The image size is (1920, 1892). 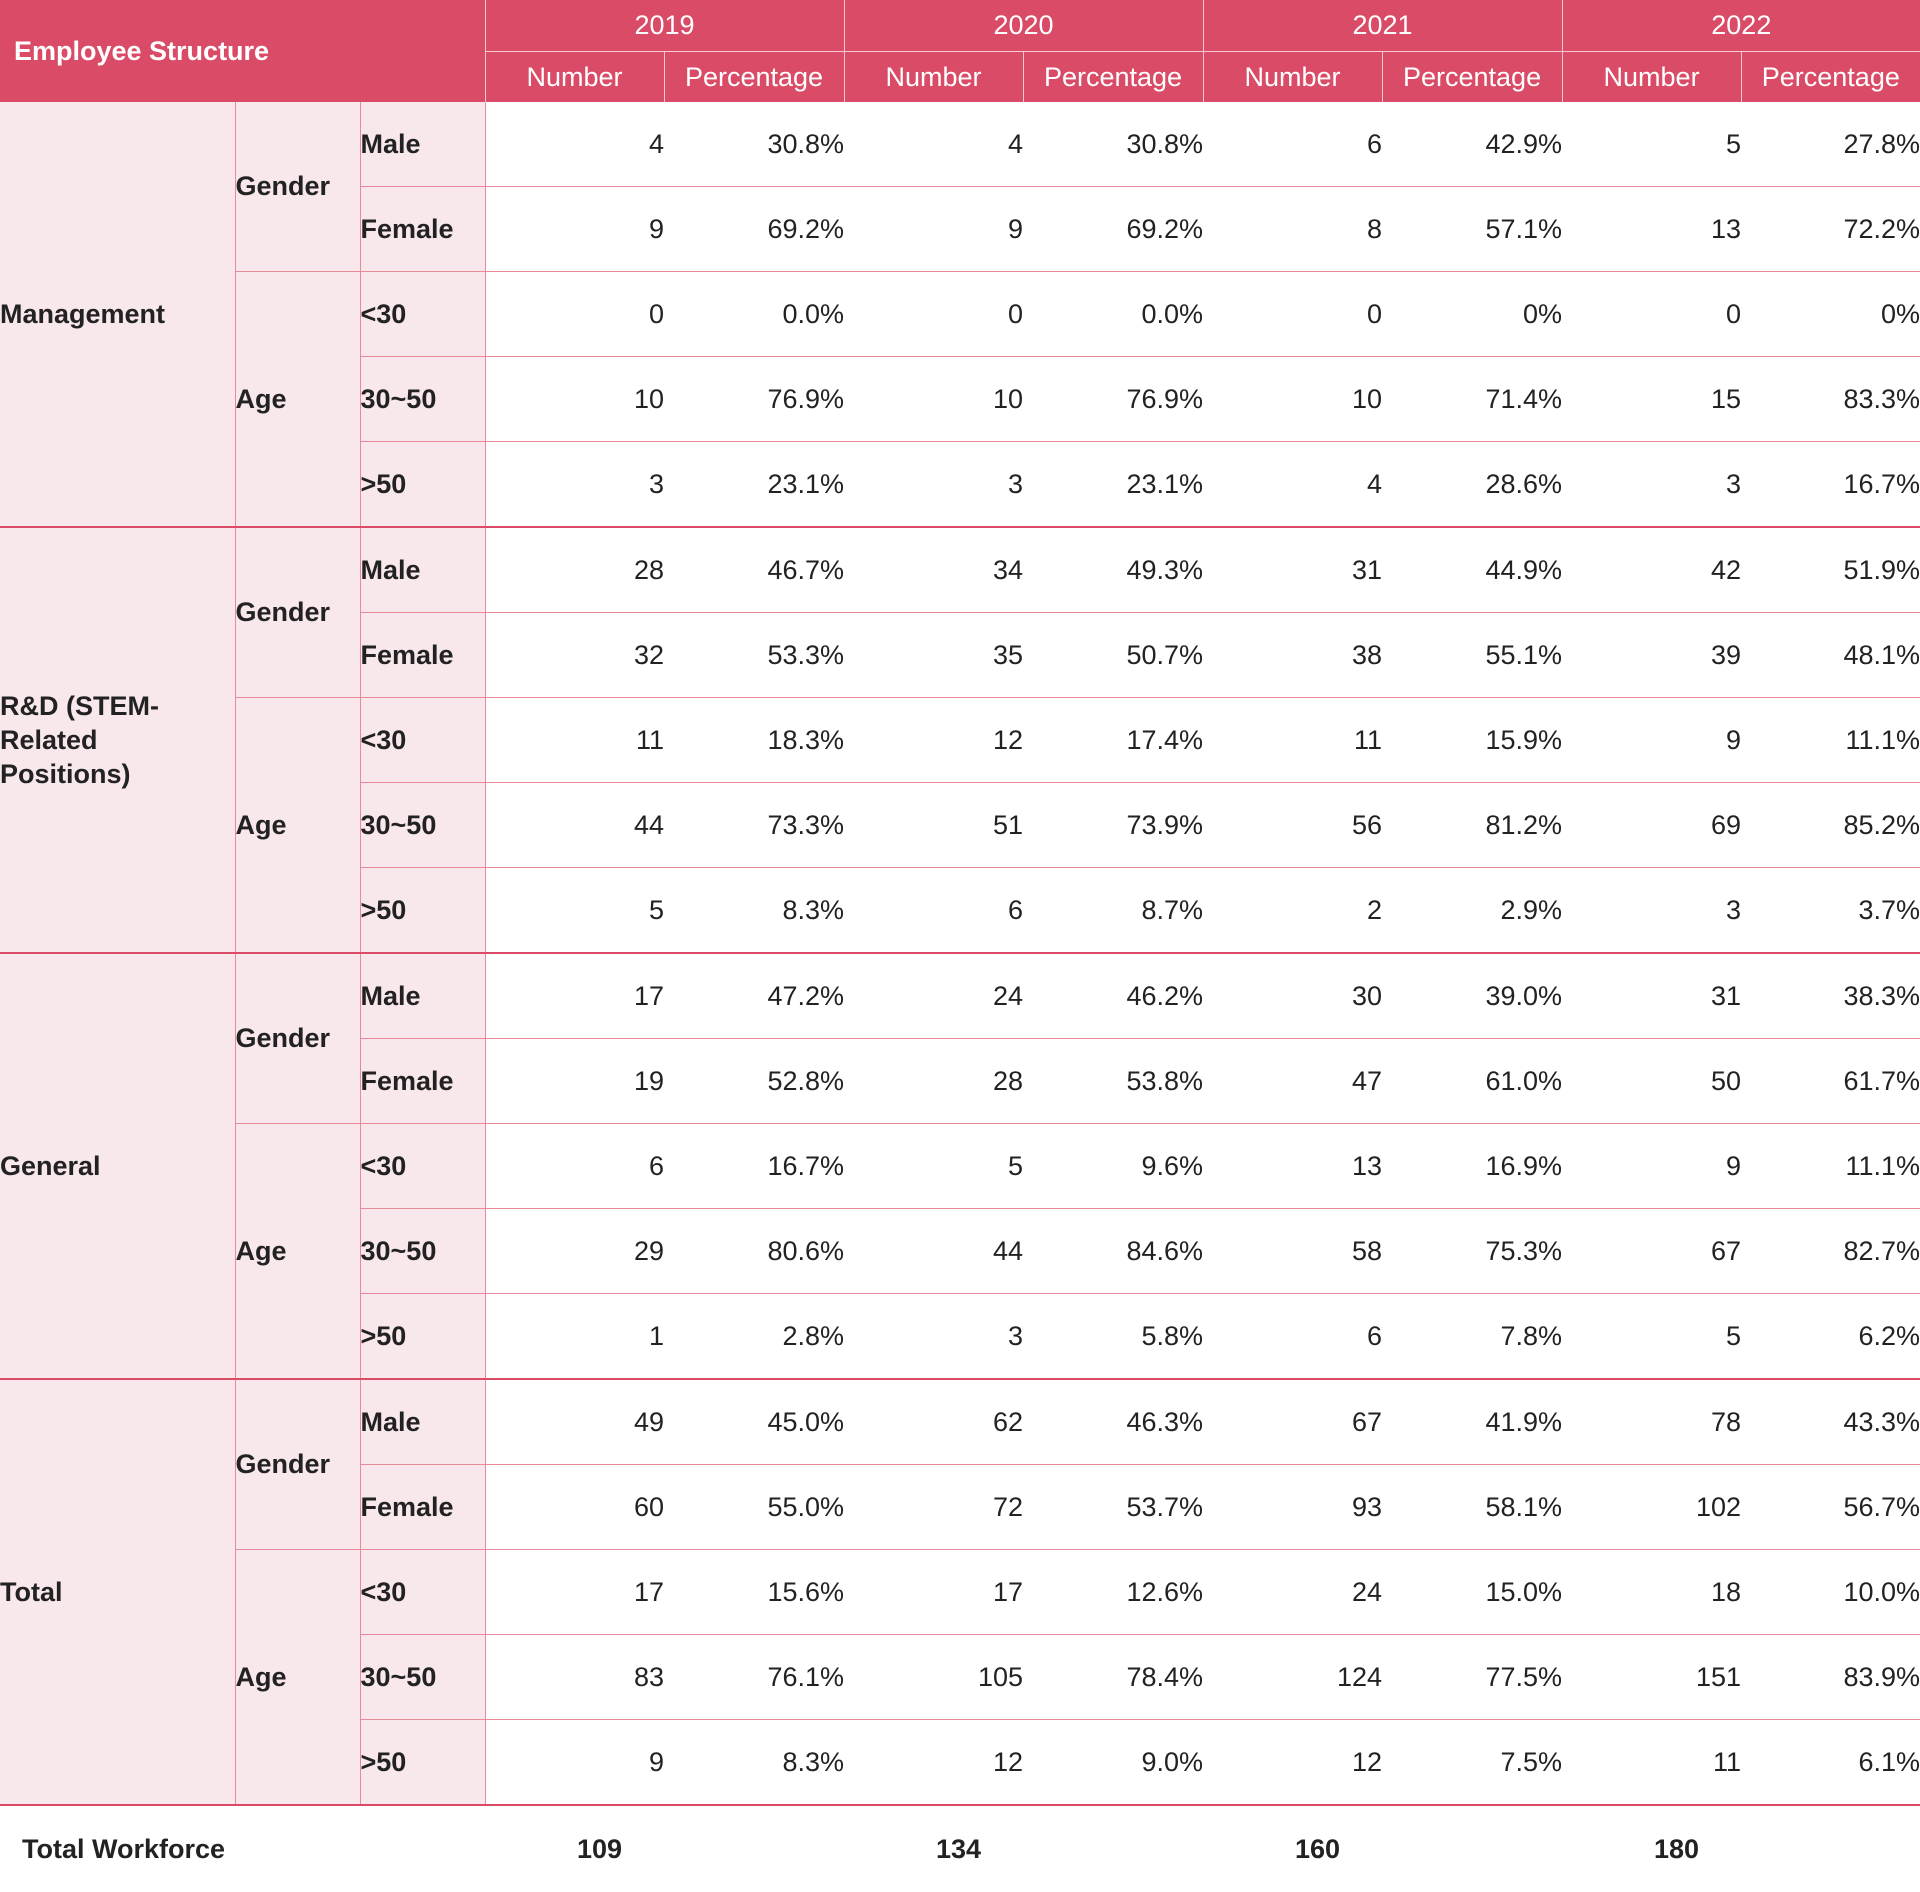 What do you see at coordinates (1472, 229) in the screenshot?
I see `percentage-cell: 57.1%` at bounding box center [1472, 229].